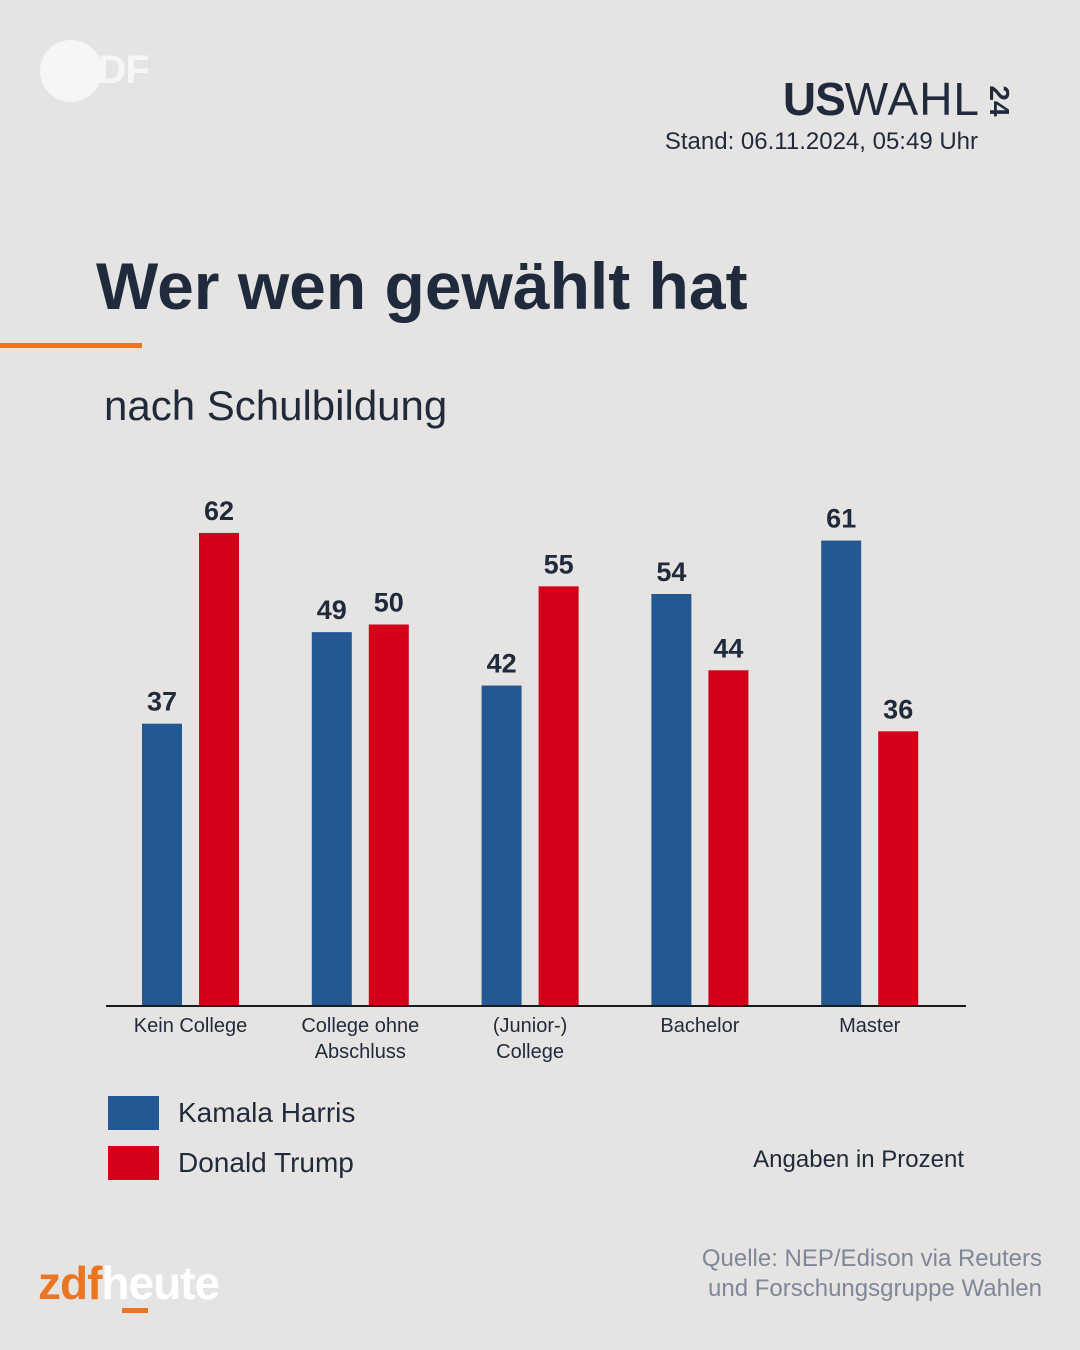 Image resolution: width=1080 pixels, height=1350 pixels. What do you see at coordinates (71, 71) in the screenshot?
I see `zdf-logo-circle` at bounding box center [71, 71].